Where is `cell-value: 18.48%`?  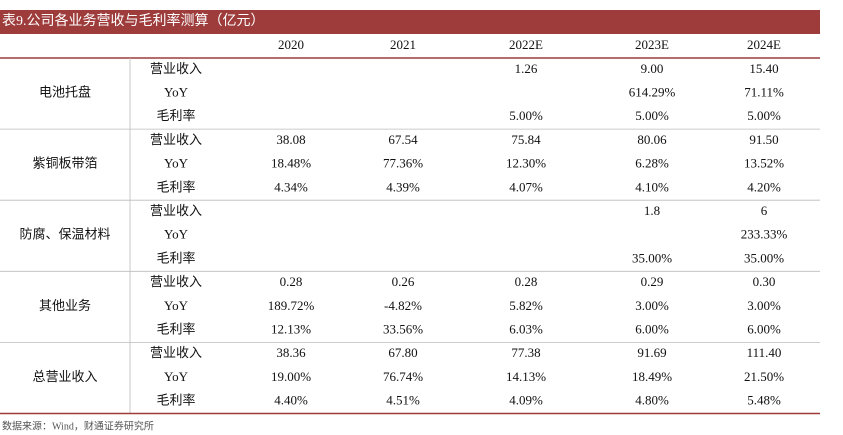
cell-value: 18.48% is located at coordinates (291, 163).